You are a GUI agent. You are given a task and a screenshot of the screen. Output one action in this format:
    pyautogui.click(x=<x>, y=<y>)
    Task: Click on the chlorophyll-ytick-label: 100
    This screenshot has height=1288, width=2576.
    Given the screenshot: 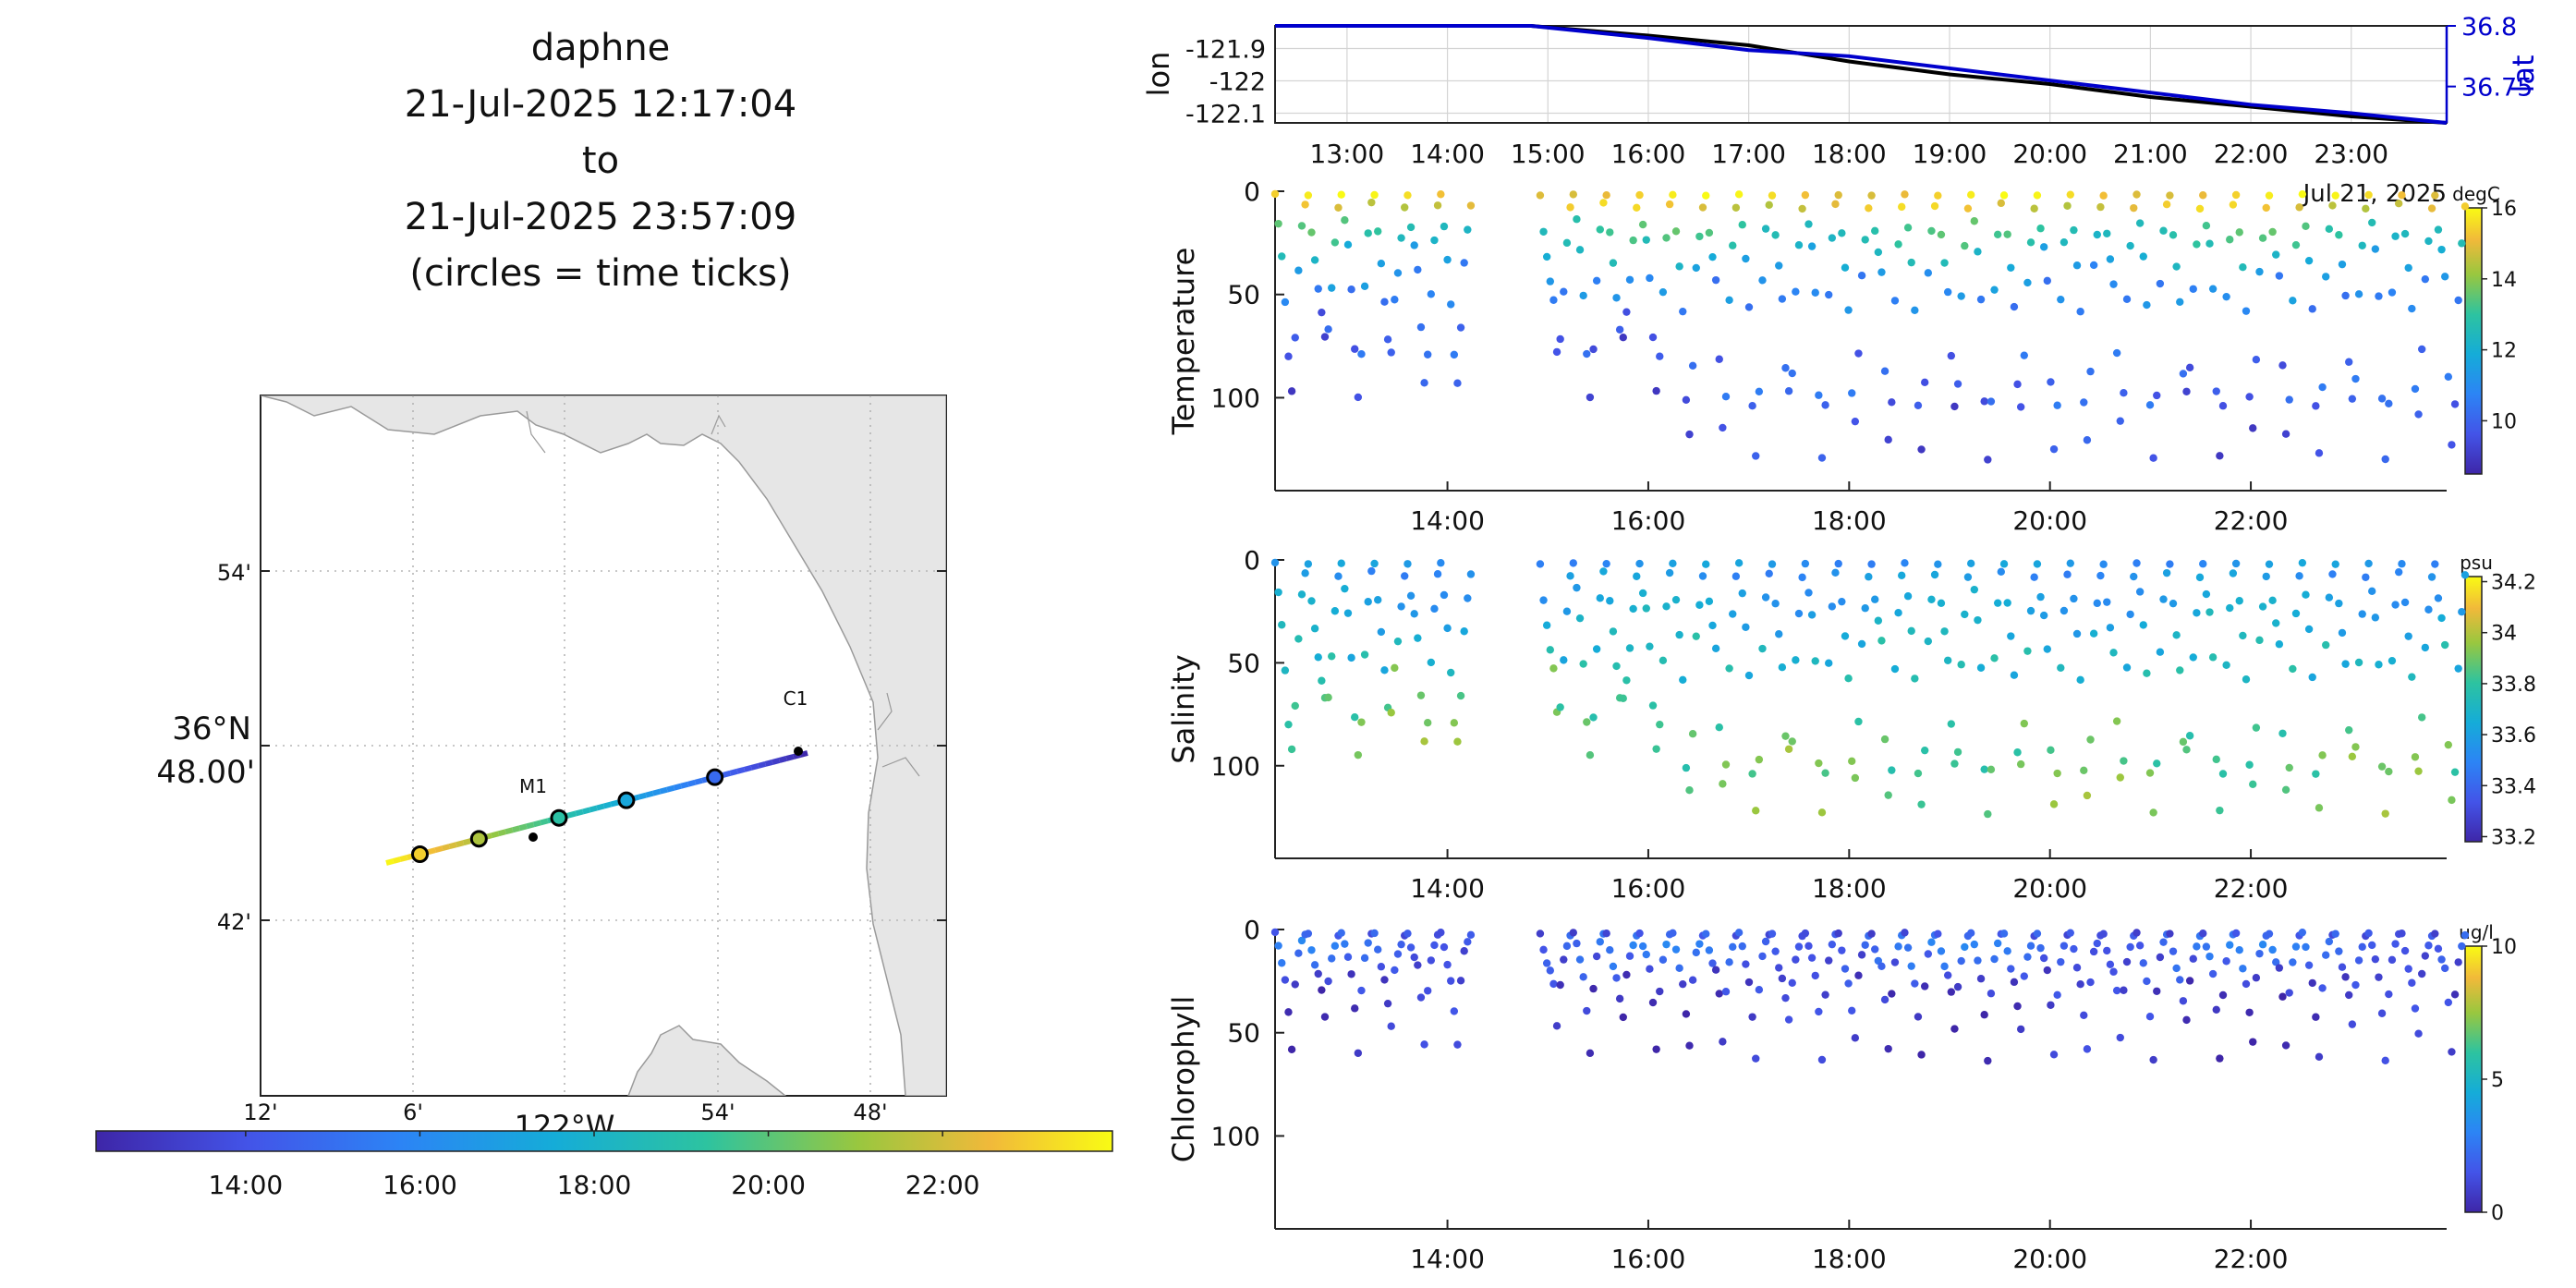 What is the action you would take?
    pyautogui.click(x=1235, y=1136)
    